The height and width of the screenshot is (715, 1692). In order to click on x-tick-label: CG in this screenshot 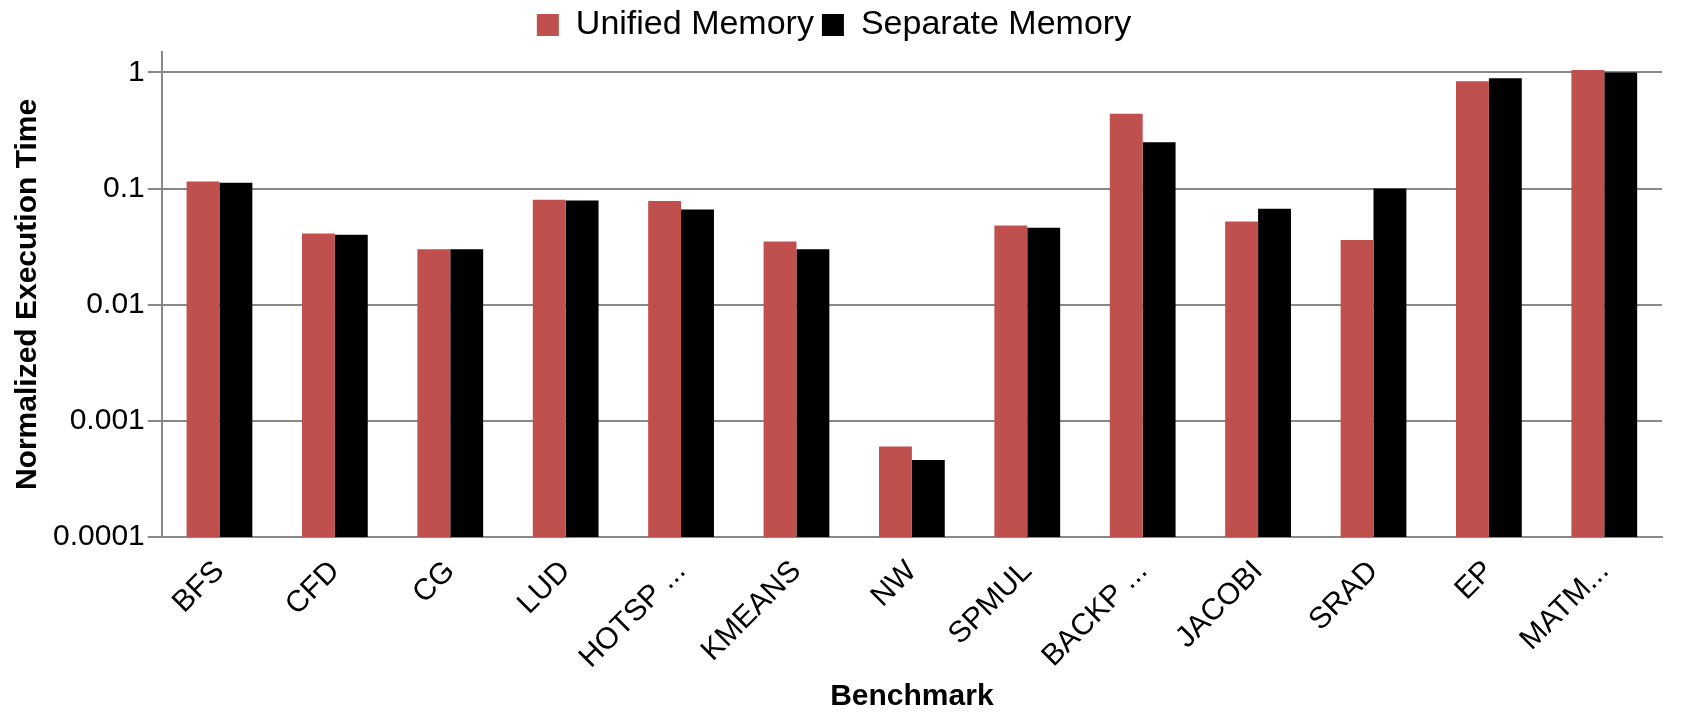, I will do `click(433, 581)`.